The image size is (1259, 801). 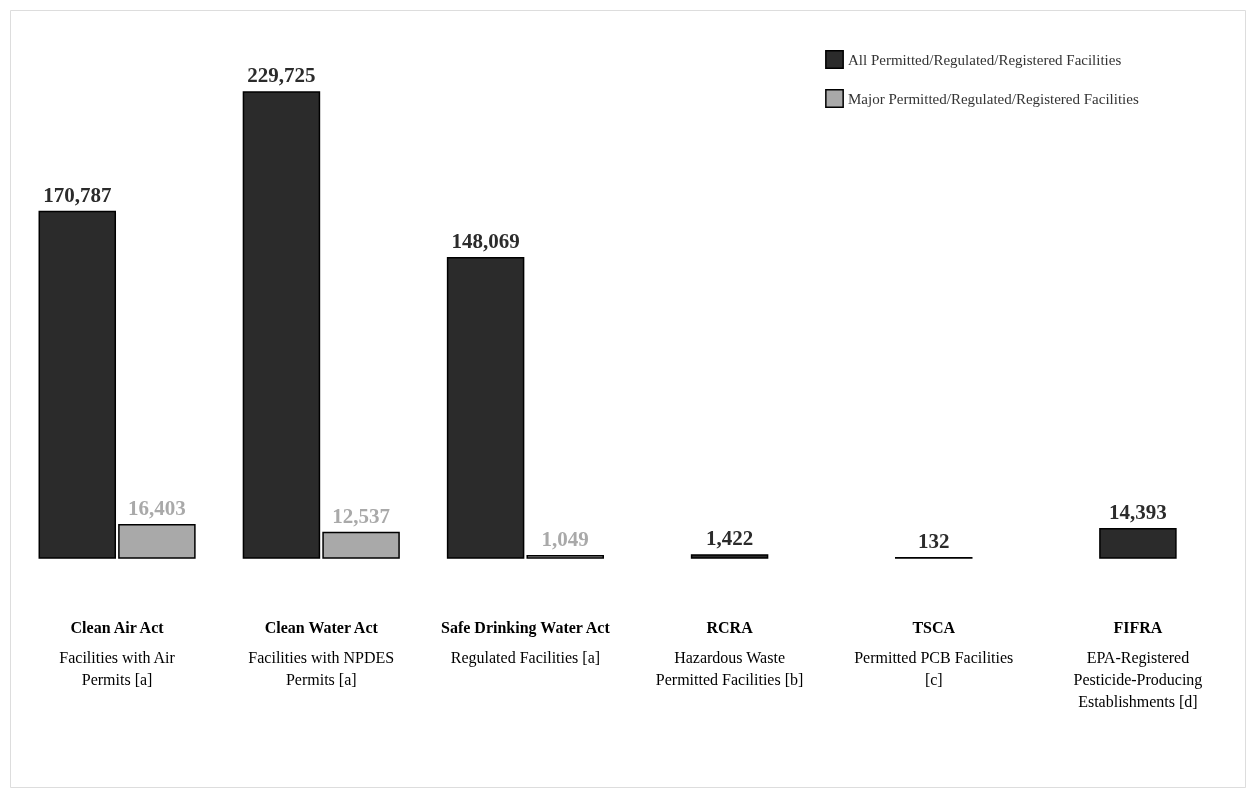 What do you see at coordinates (730, 627) in the screenshot?
I see `x-tick-label: RCRA` at bounding box center [730, 627].